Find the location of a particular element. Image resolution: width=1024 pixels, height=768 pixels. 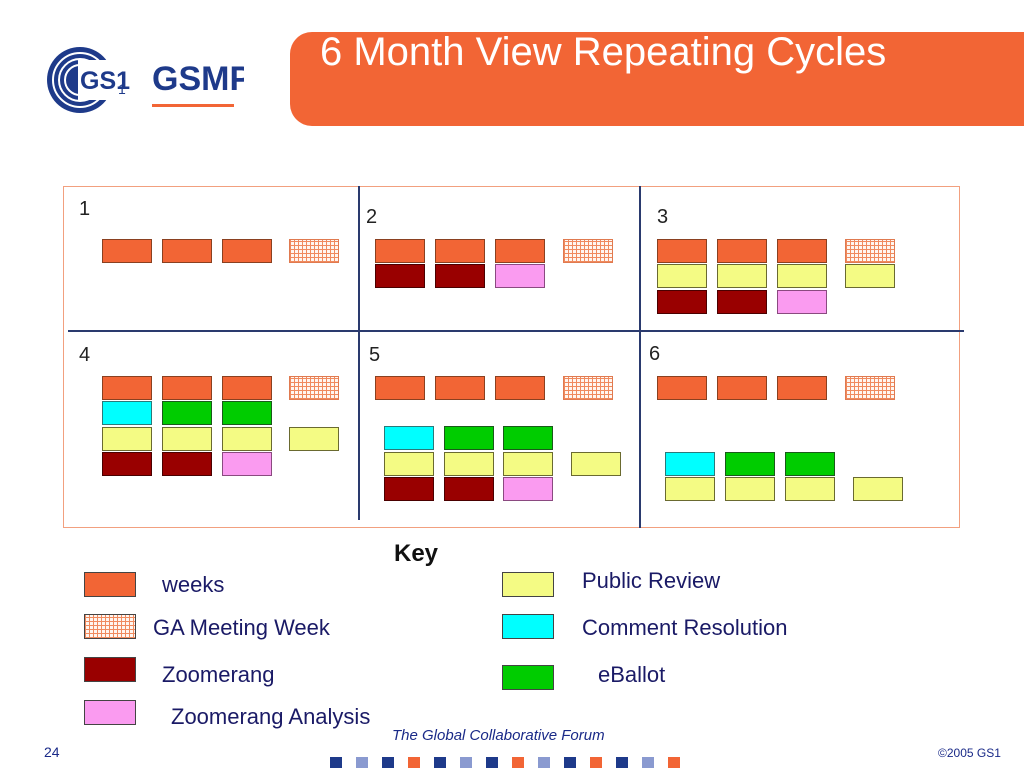

cell-5-block-zoomerang-analysis is located at coordinates (528, 489).